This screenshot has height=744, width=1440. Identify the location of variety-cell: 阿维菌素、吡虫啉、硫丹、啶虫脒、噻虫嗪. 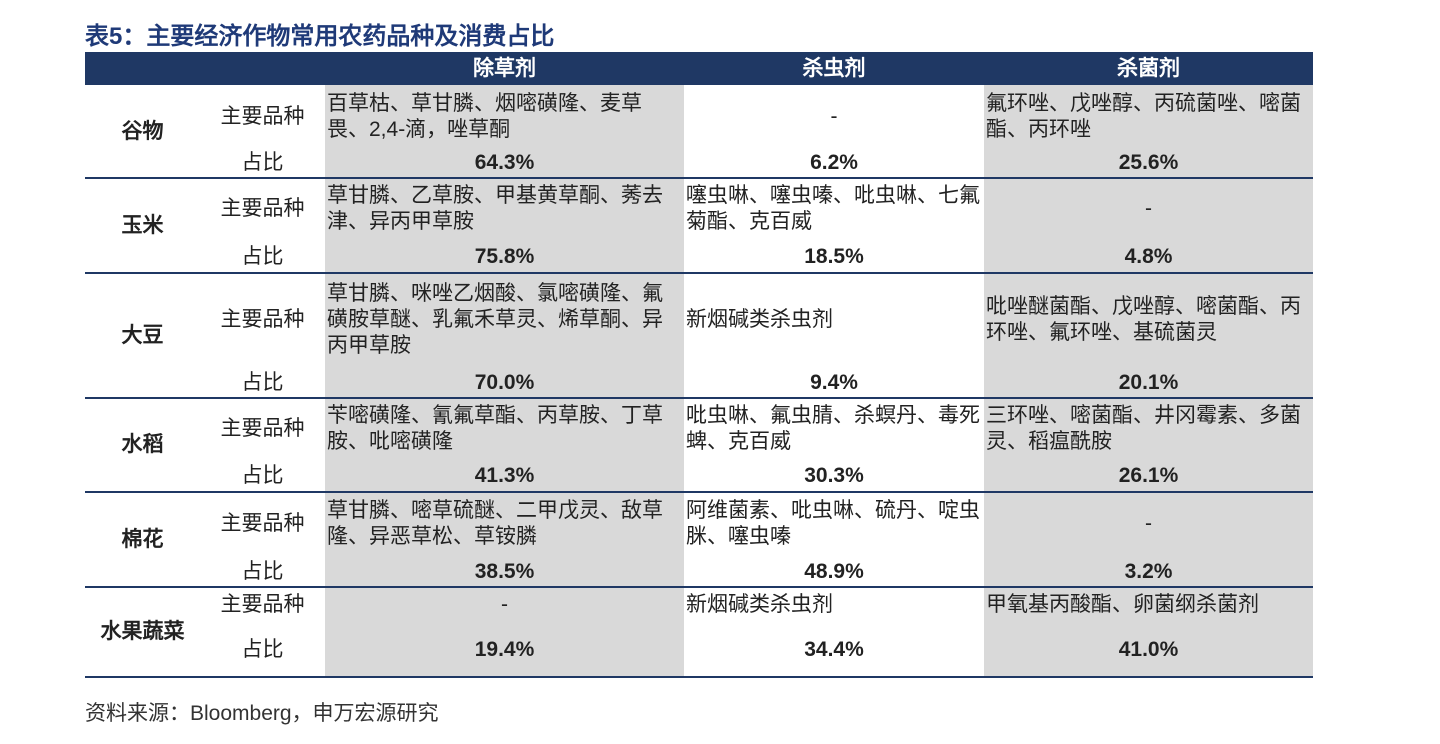
(833, 523).